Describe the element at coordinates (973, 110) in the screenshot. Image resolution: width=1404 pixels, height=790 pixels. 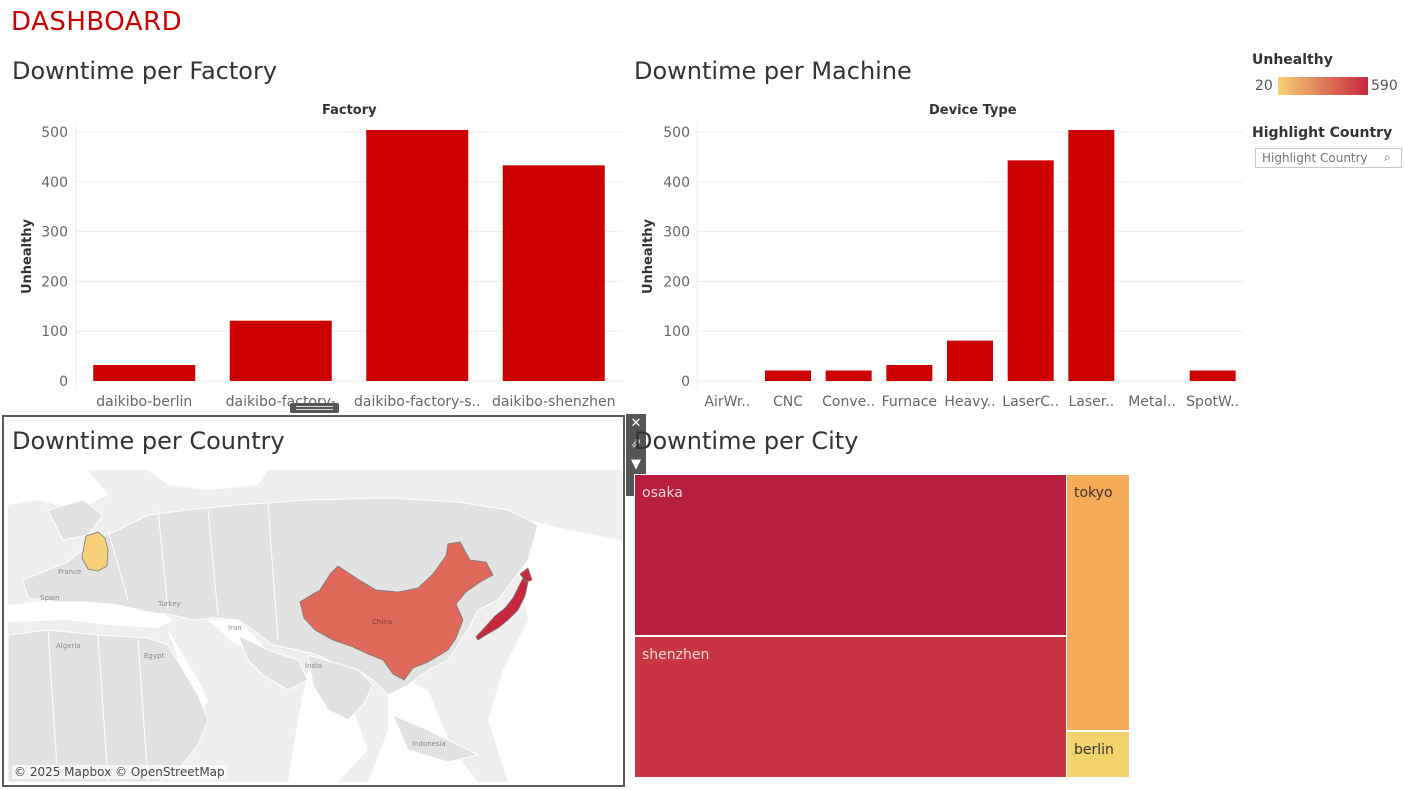
I see `machine-axis-title: Device Type` at that location.